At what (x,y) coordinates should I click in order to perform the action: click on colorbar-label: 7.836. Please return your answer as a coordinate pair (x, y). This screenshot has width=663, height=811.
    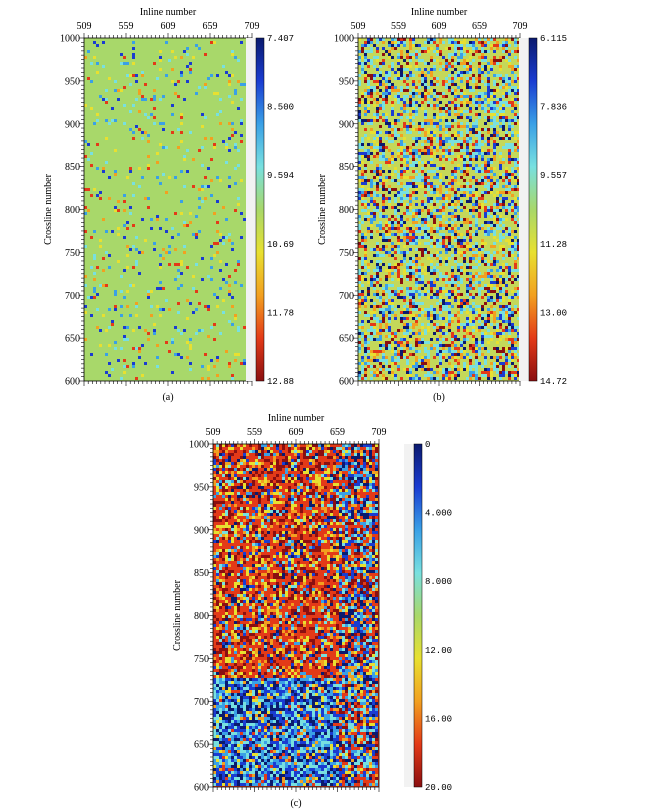
    Looking at the image, I should click on (553, 108).